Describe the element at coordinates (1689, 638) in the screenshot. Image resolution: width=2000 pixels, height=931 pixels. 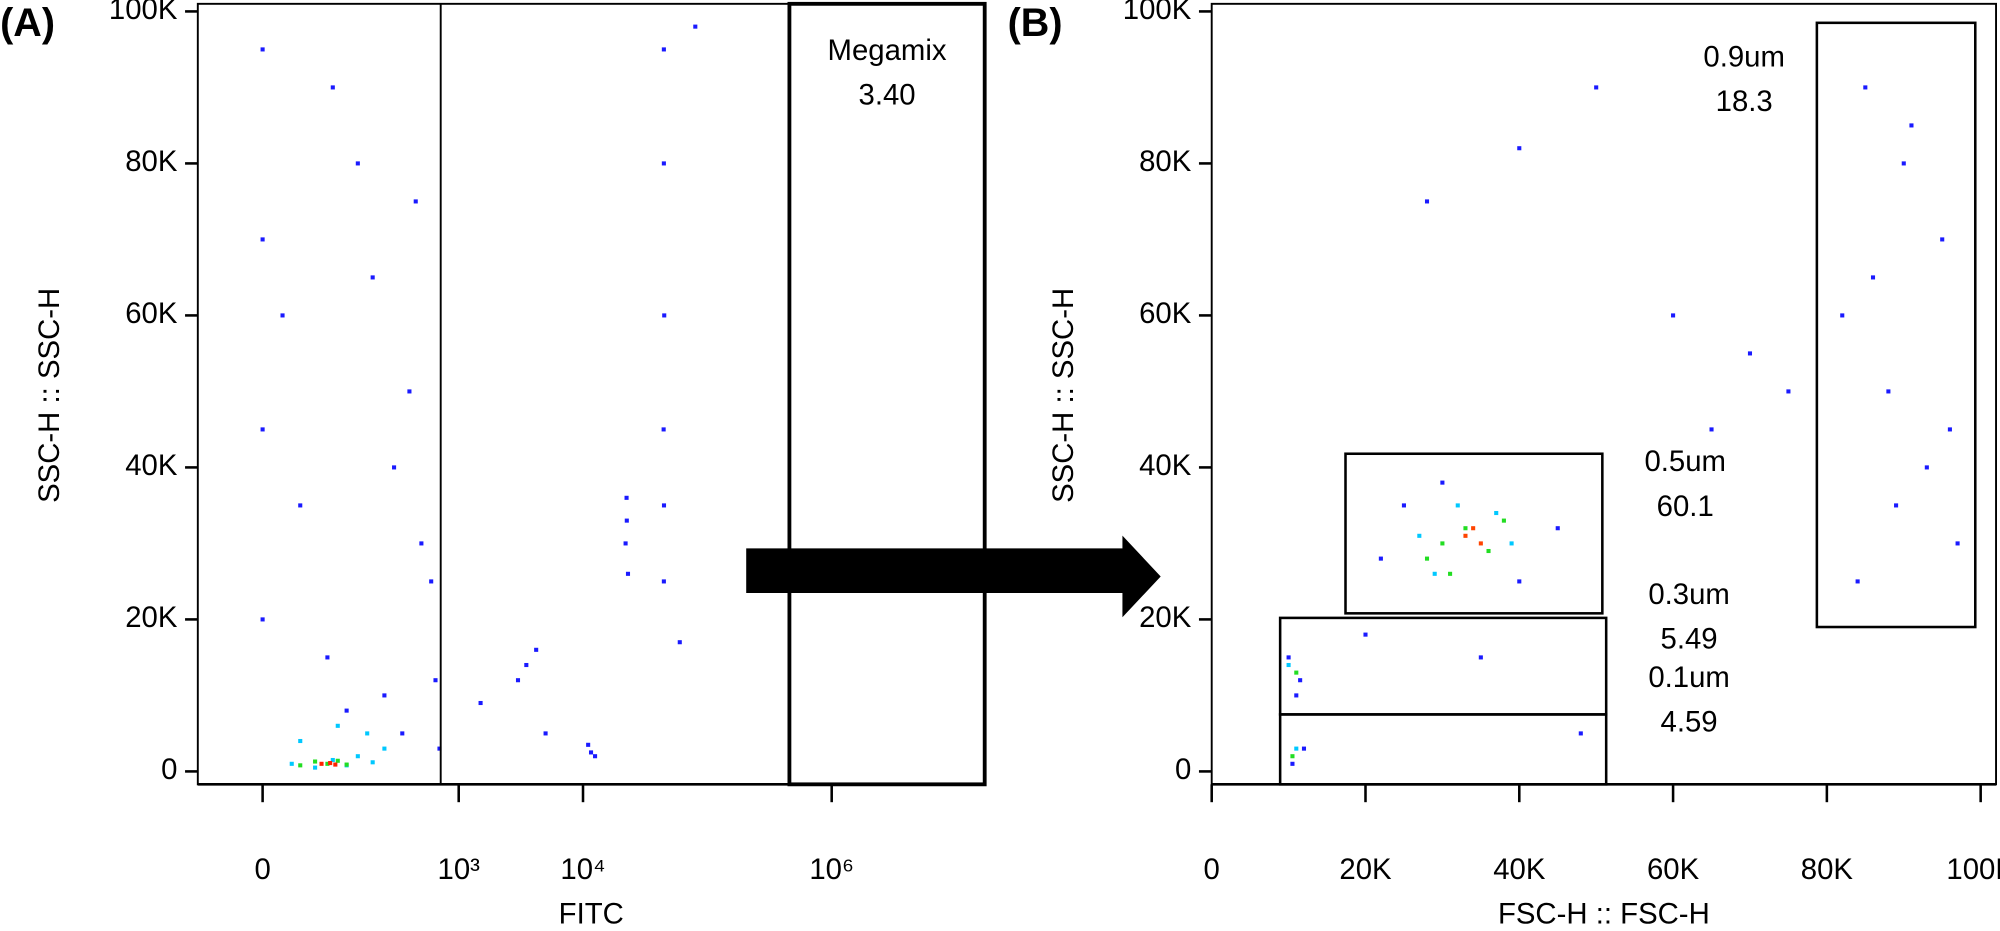
I see `gate-value: 5.49` at that location.